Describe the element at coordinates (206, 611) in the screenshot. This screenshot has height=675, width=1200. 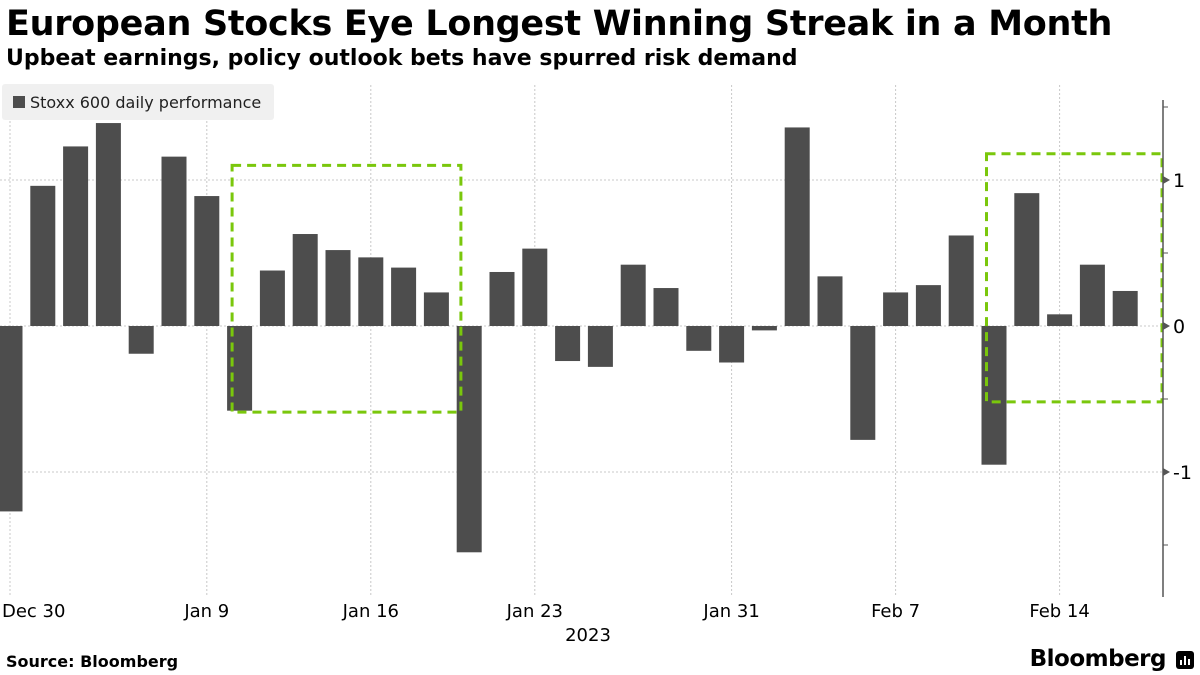
I see `x-tick-label: Jan 9` at that location.